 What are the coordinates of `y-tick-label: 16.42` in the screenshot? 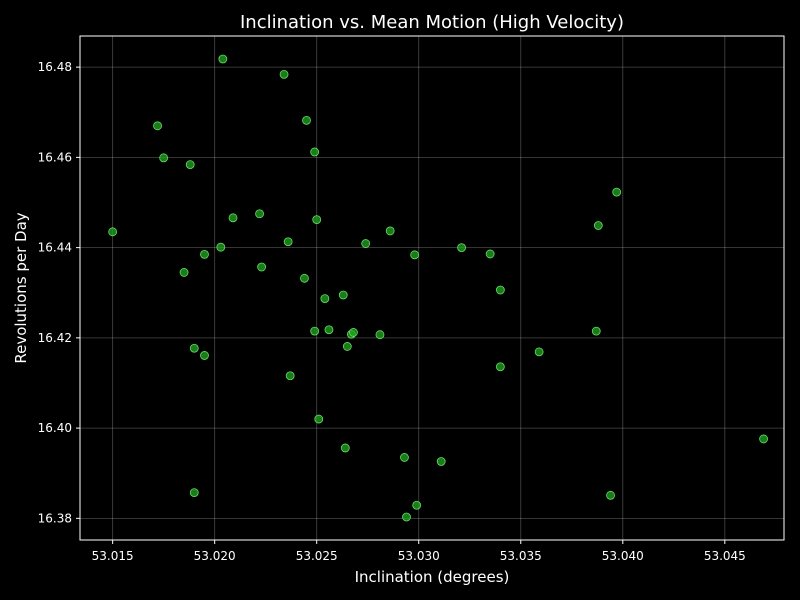 It's located at (55, 338).